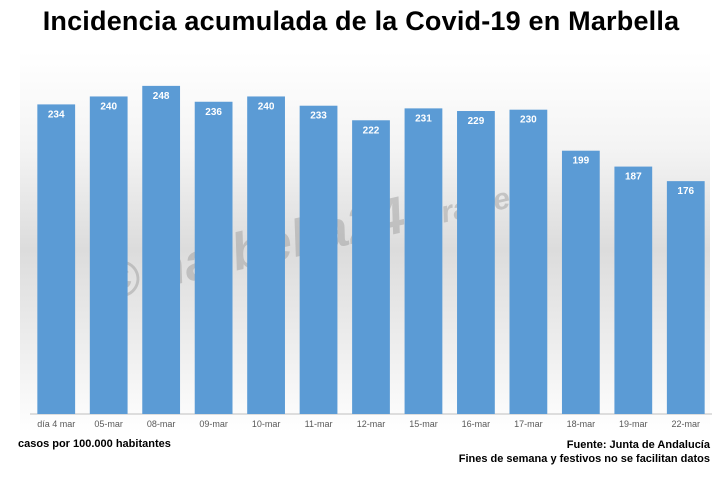 This screenshot has width=722, height=480. What do you see at coordinates (633, 424) in the screenshot?
I see `x-tick-label: 19-mar` at bounding box center [633, 424].